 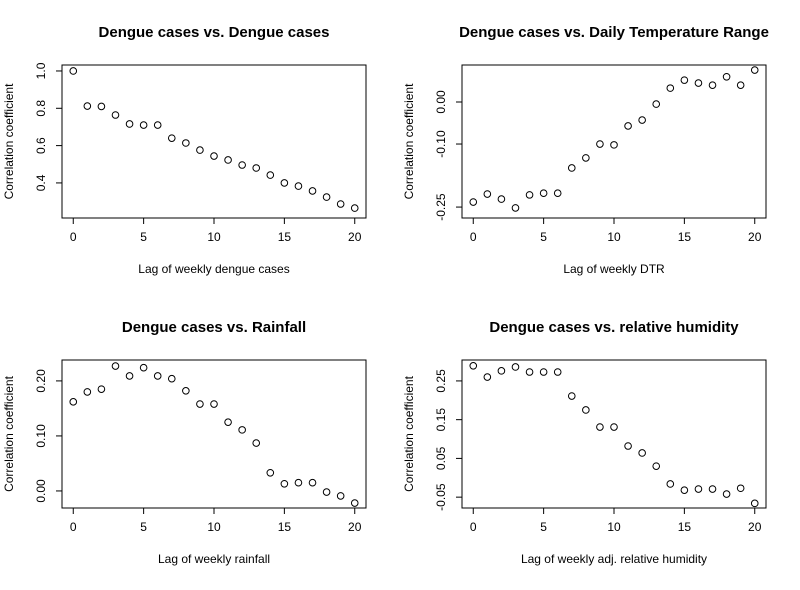 I want to click on y-tick-label: 0.05, so click(x=441, y=458).